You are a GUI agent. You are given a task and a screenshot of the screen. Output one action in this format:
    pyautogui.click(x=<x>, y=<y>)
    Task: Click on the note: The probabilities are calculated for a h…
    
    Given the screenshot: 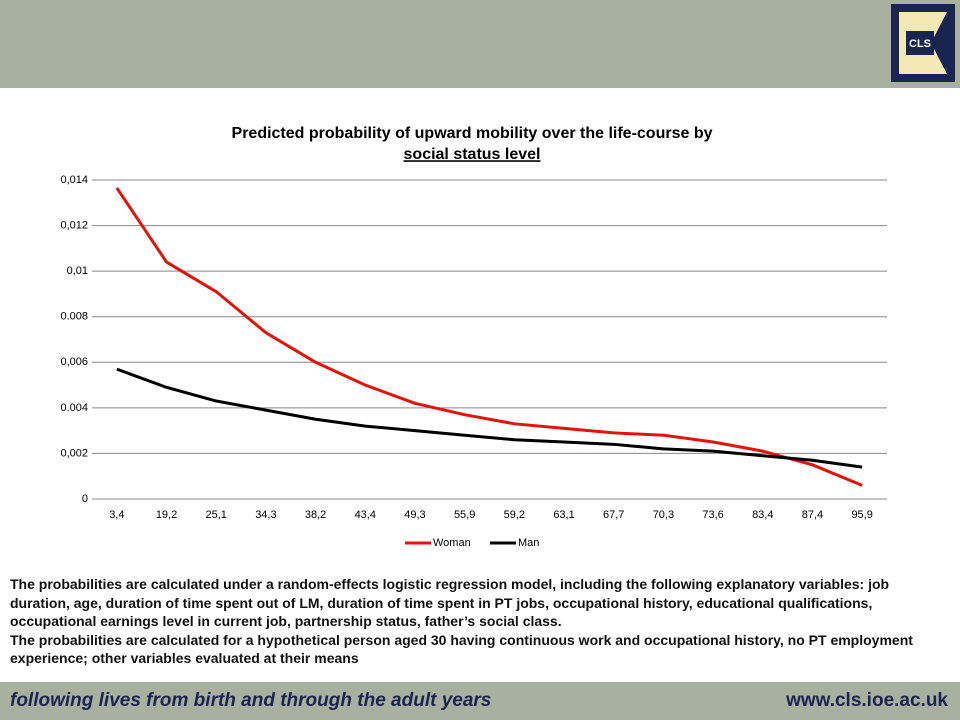 What is the action you would take?
    pyautogui.click(x=461, y=649)
    